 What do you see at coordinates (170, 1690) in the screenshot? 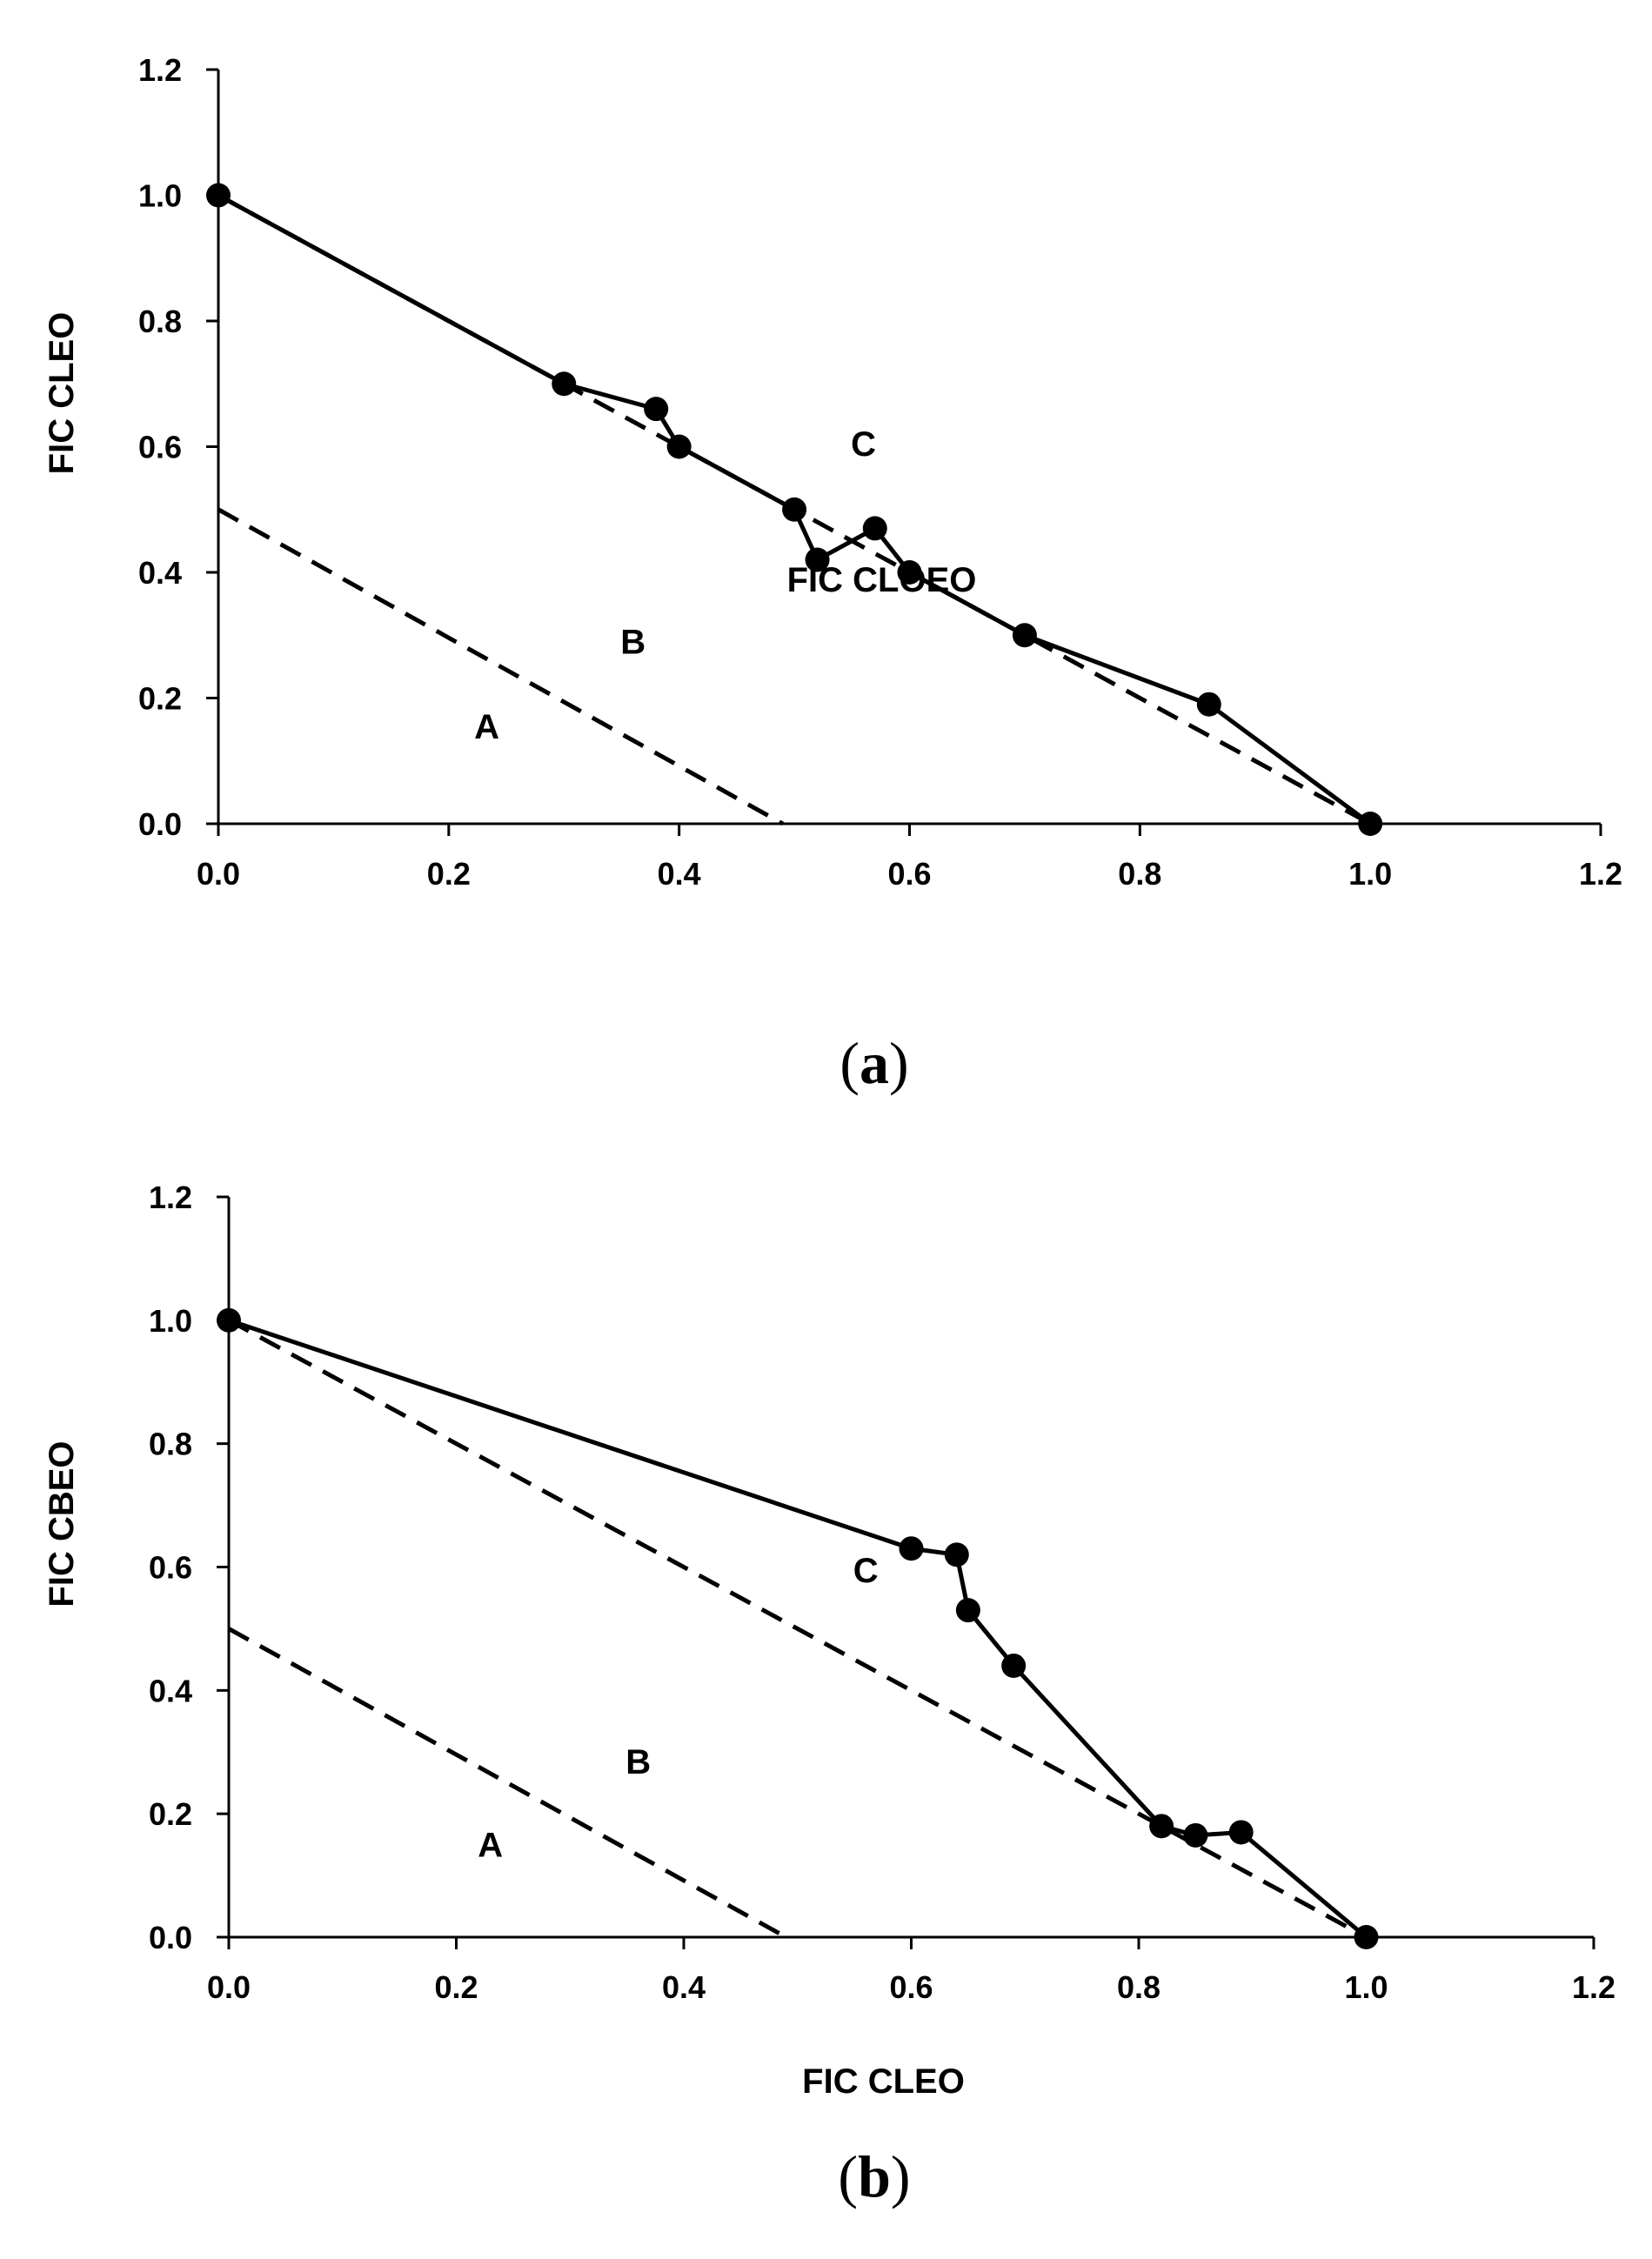
I see `chart-1-y-tick-label: 0.4` at bounding box center [170, 1690].